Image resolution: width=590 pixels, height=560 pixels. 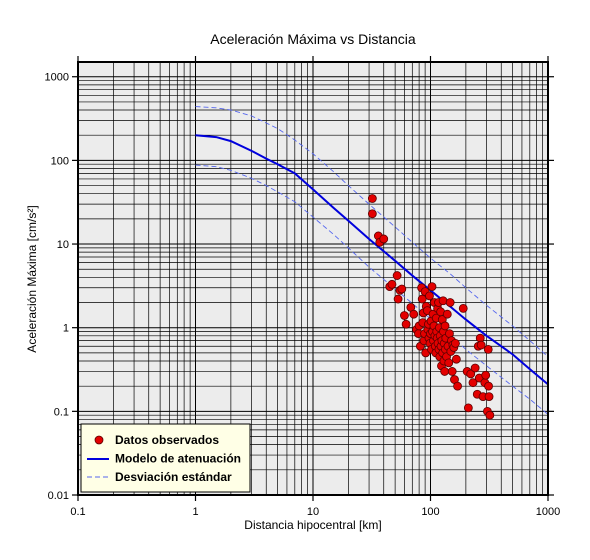 What do you see at coordinates (99, 440) in the screenshot?
I see `legend-marker-datos` at bounding box center [99, 440].